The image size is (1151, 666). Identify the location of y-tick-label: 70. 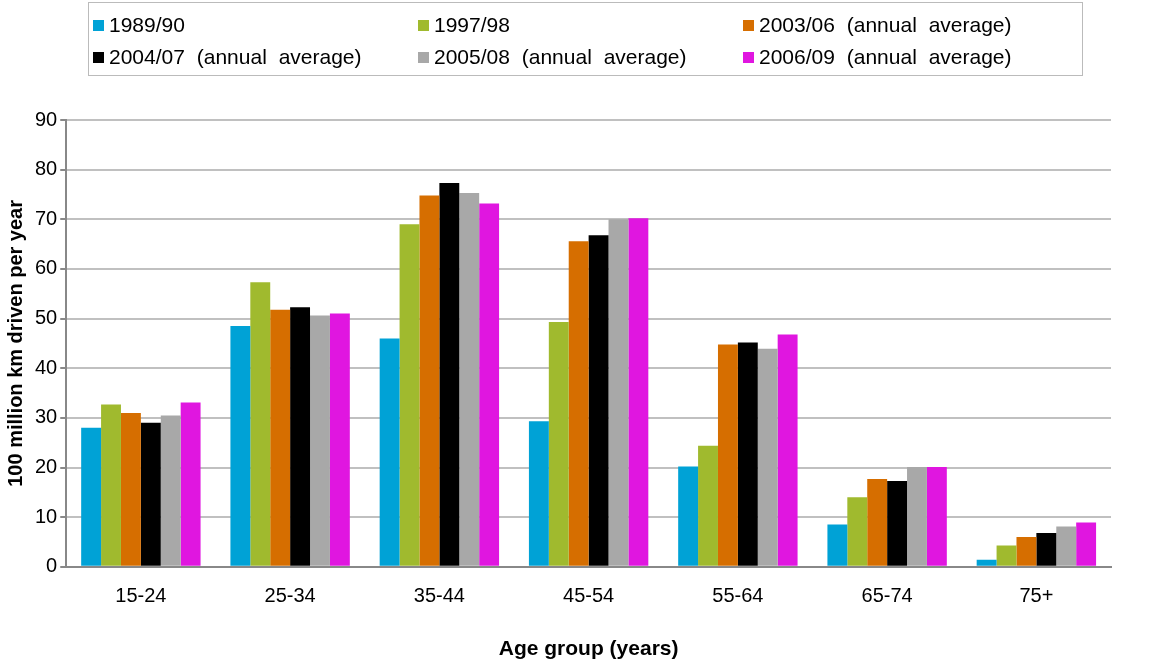
(46, 217).